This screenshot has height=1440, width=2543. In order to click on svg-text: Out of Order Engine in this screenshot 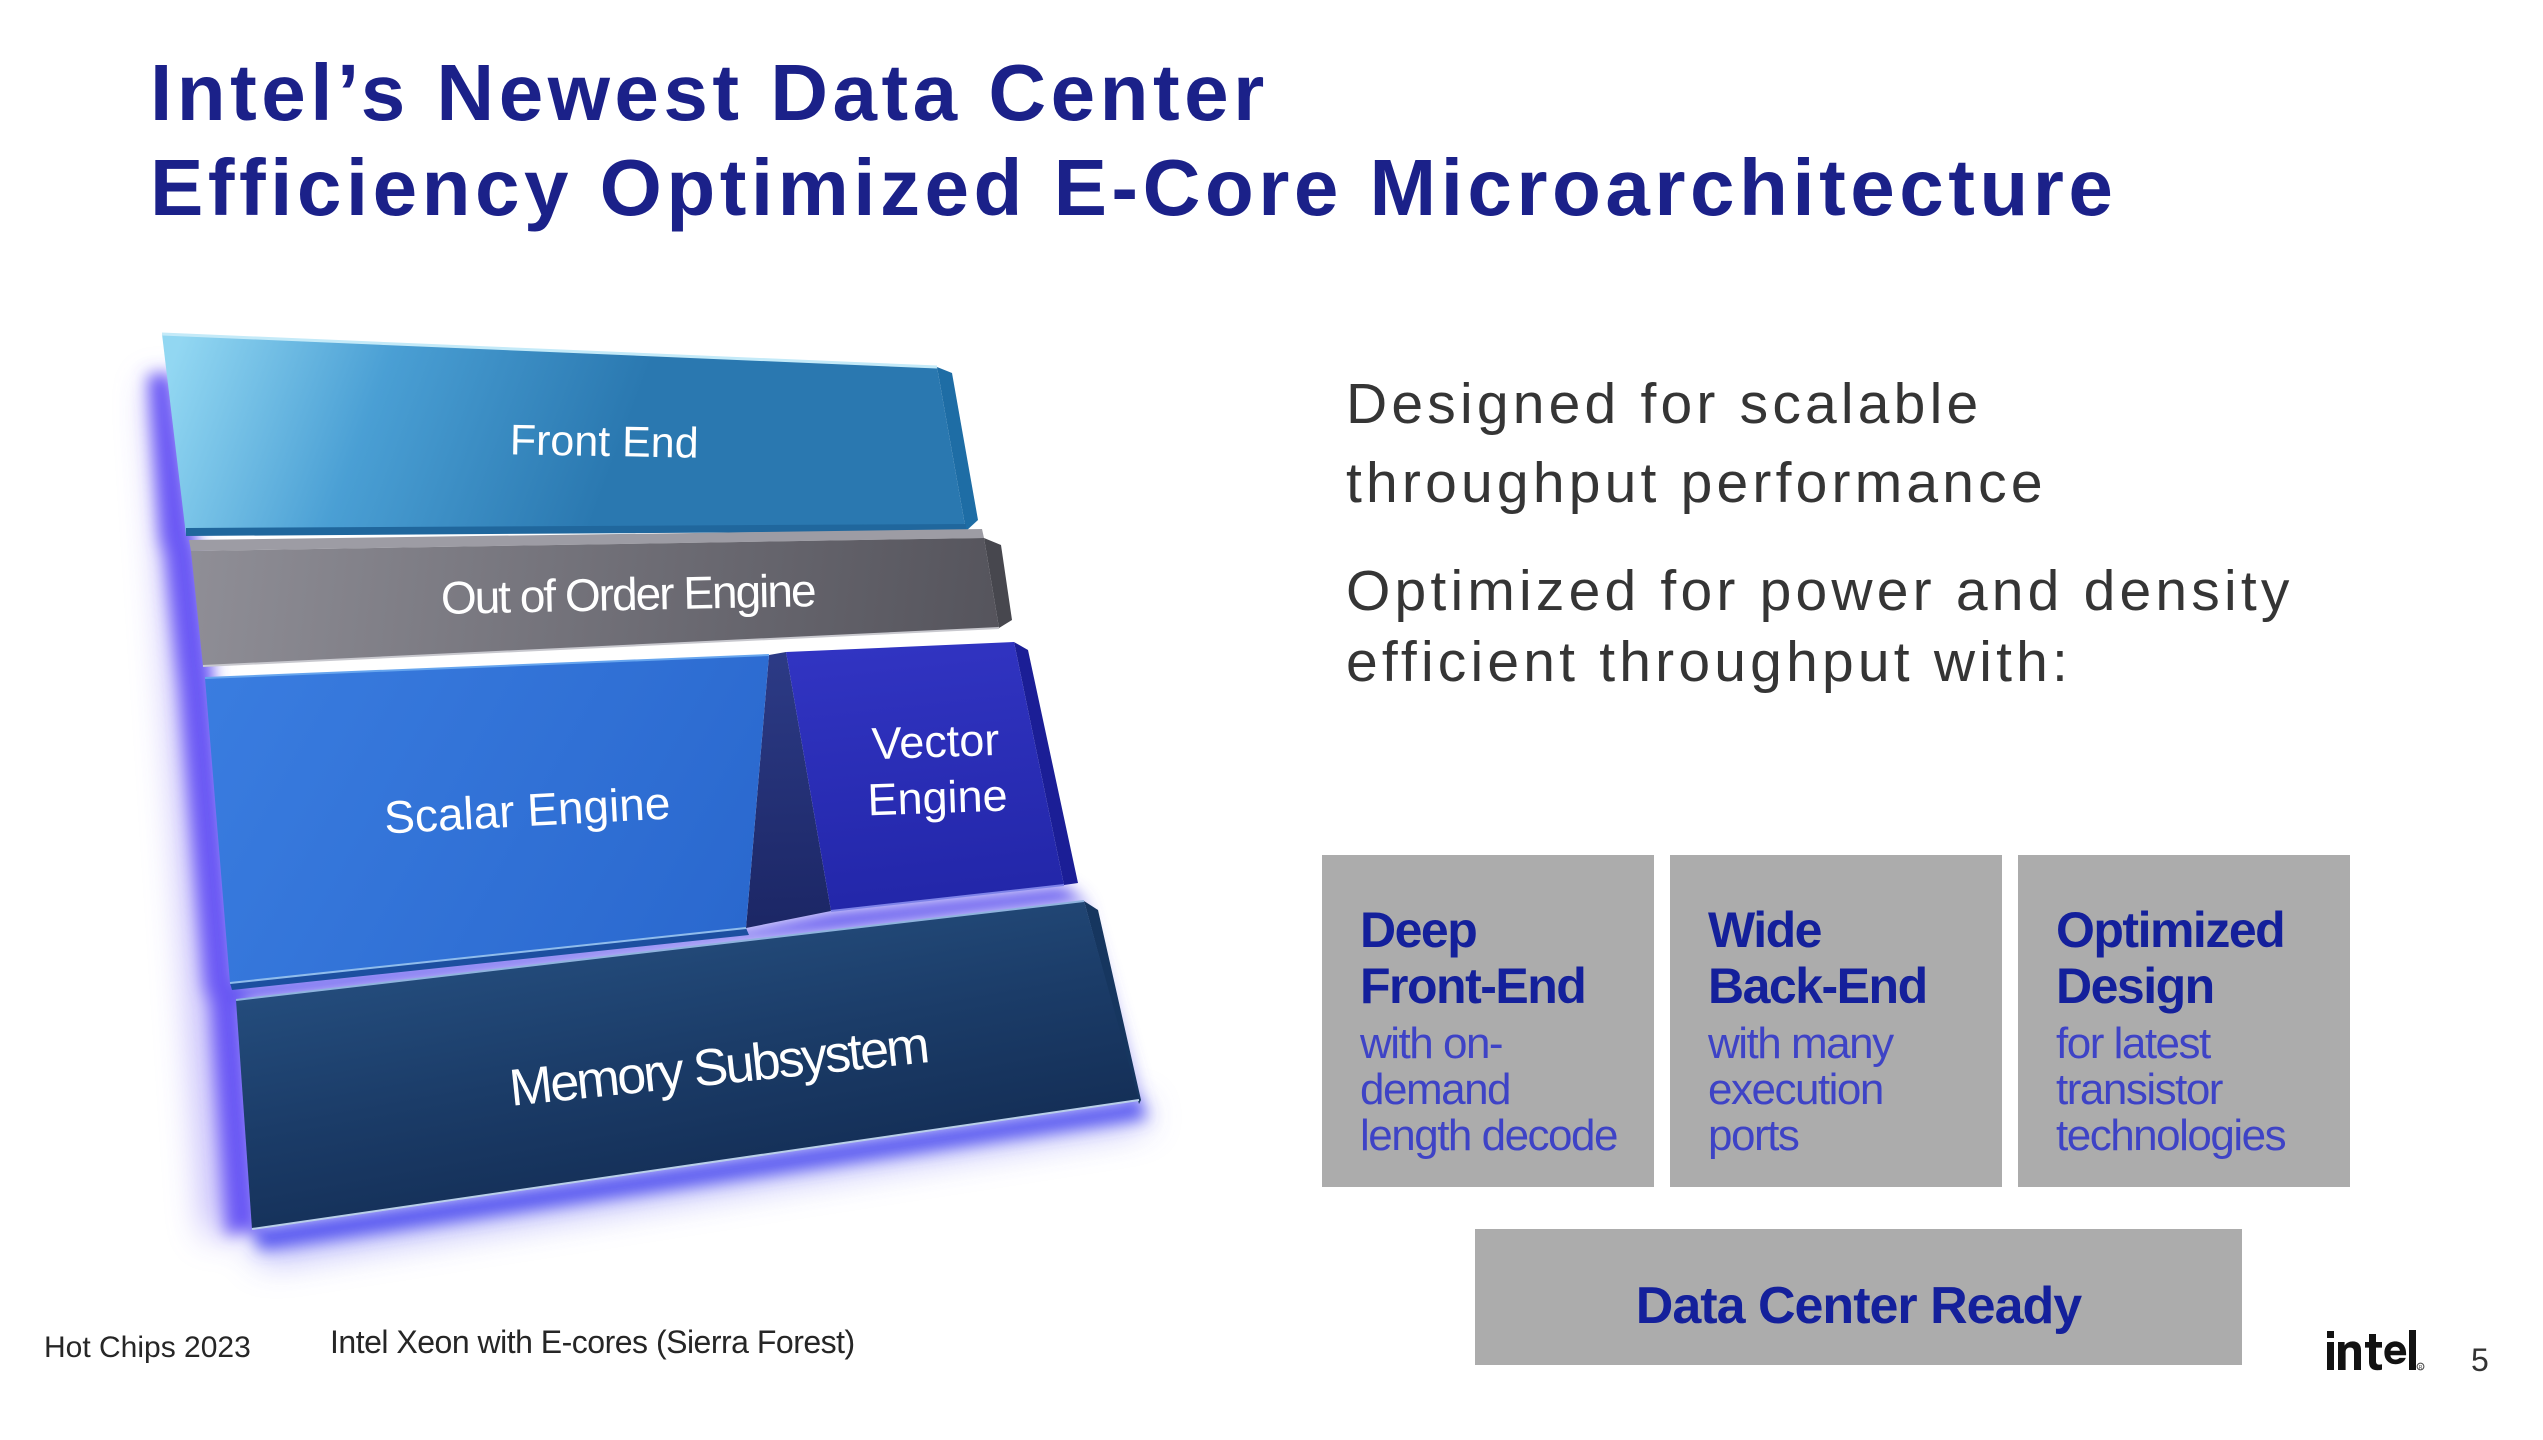, I will do `click(627, 594)`.